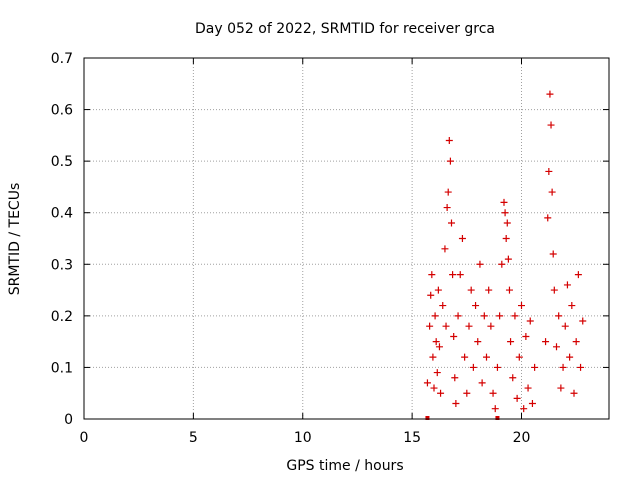  What do you see at coordinates (193, 438) in the screenshot?
I see `x-tick-label: 5` at bounding box center [193, 438].